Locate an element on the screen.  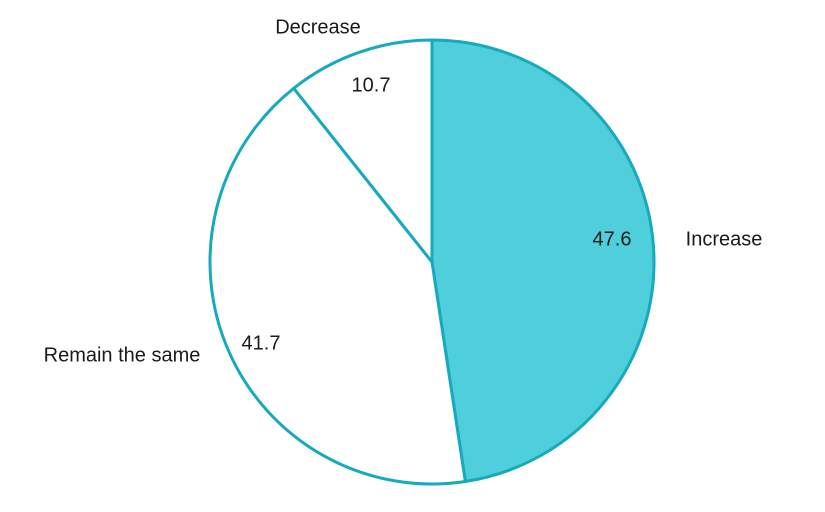
pie-slice-decrease is located at coordinates (363, 151).